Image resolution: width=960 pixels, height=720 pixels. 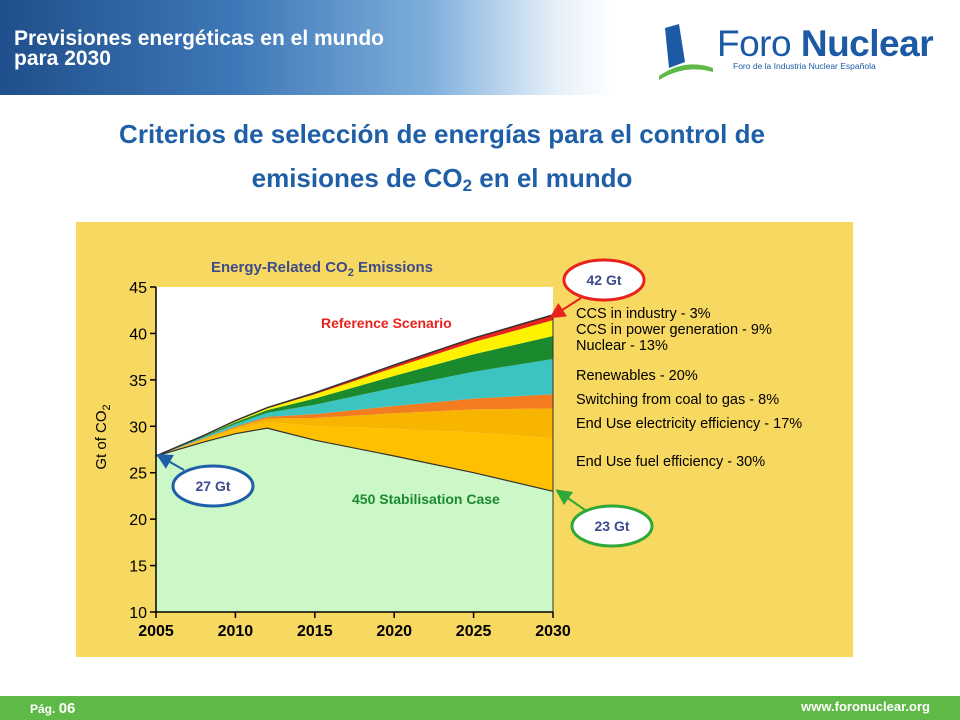 I want to click on svg-text: 27 Gt, so click(x=212, y=486).